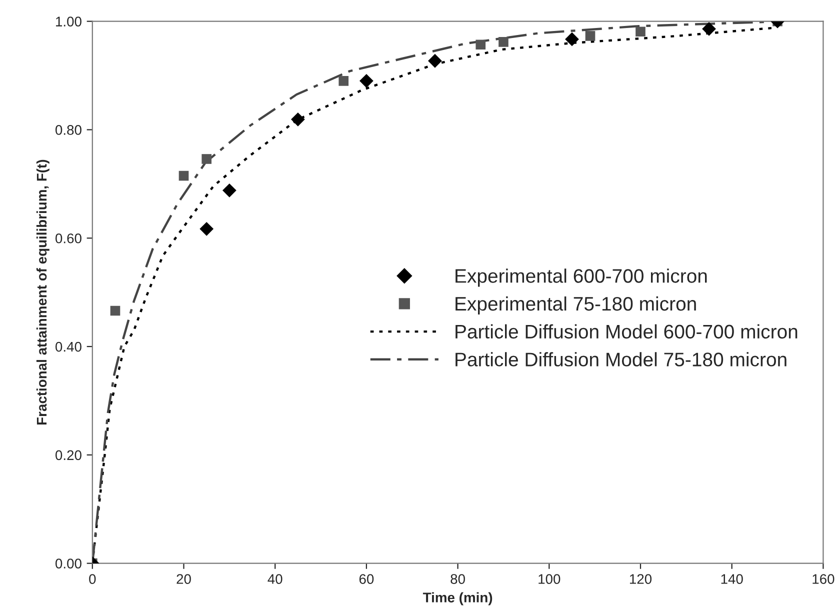 The image size is (840, 609). I want to click on y-tick-label: 0.40, so click(68, 347).